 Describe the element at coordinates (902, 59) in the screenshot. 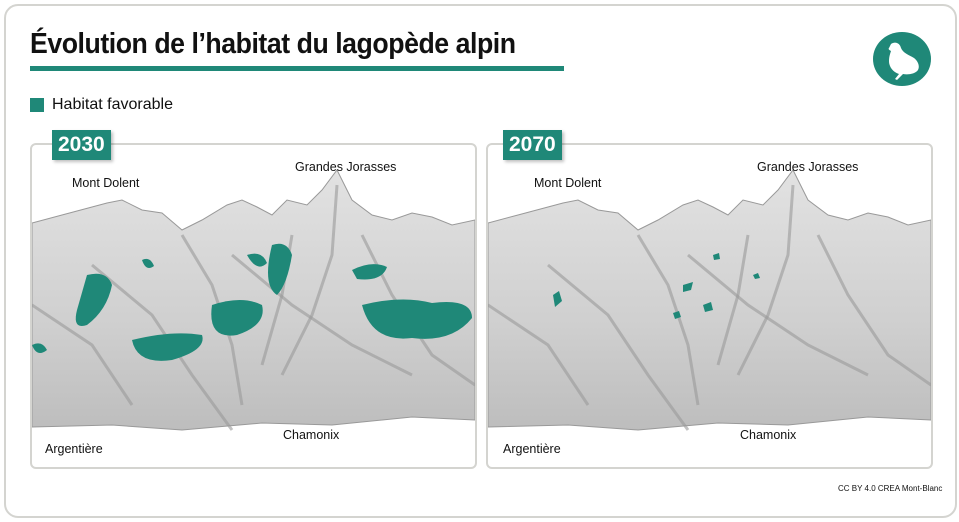

I see `ptarmigan-bird-icon` at that location.